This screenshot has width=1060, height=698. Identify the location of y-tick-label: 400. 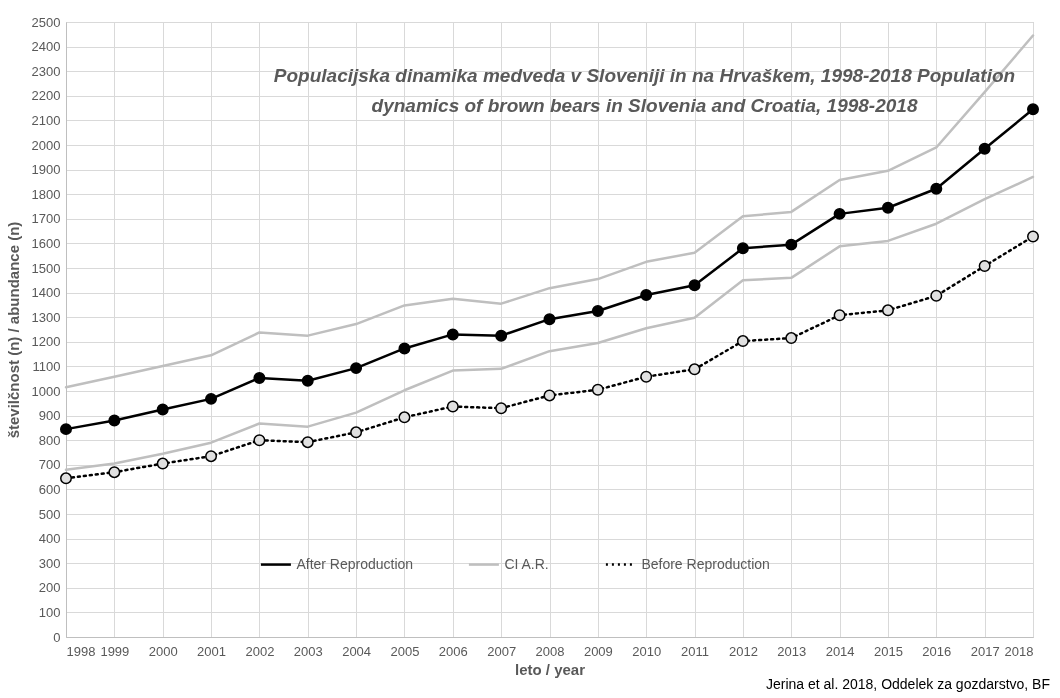
(49, 539).